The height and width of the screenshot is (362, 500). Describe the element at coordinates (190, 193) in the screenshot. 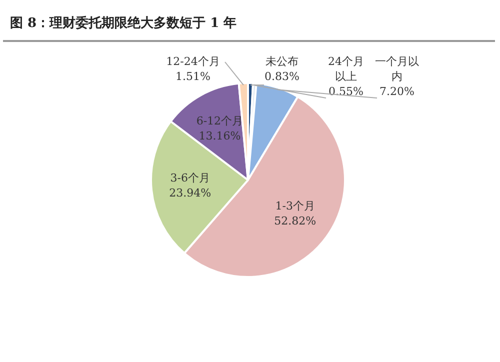

I see `data-label: 23.94%` at that location.